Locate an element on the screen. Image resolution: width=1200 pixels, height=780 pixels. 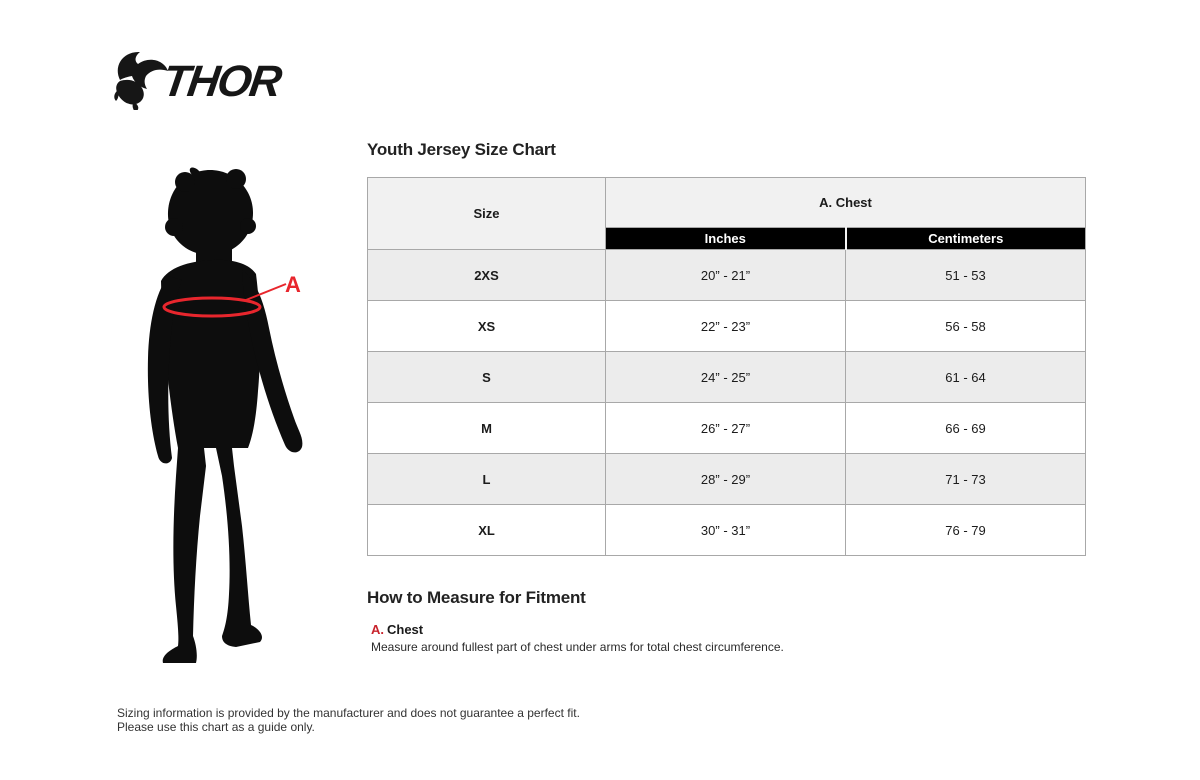
inches-cell: 20” - 21” is located at coordinates (725, 275).